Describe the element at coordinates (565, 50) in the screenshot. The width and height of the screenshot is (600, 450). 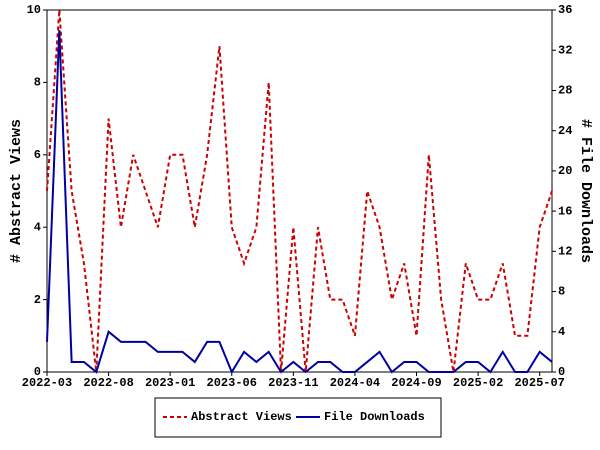
I see `y2-tick-label: 32` at that location.